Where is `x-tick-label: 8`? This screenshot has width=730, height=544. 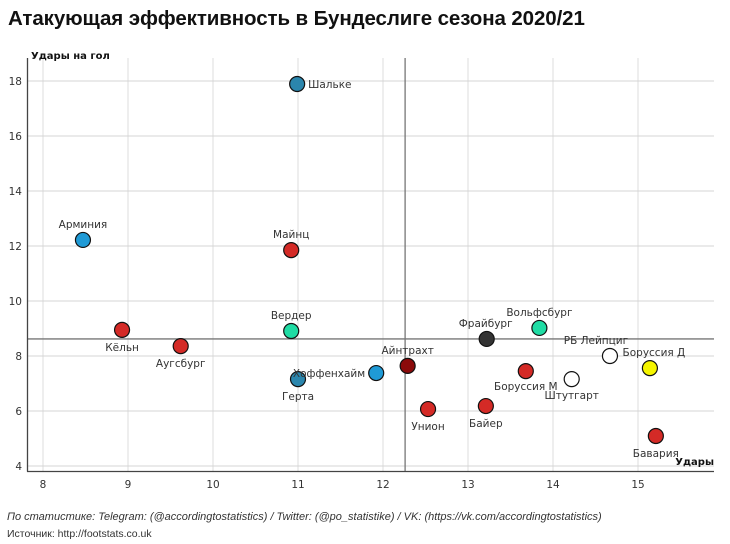 x-tick-label: 8 is located at coordinates (43, 485).